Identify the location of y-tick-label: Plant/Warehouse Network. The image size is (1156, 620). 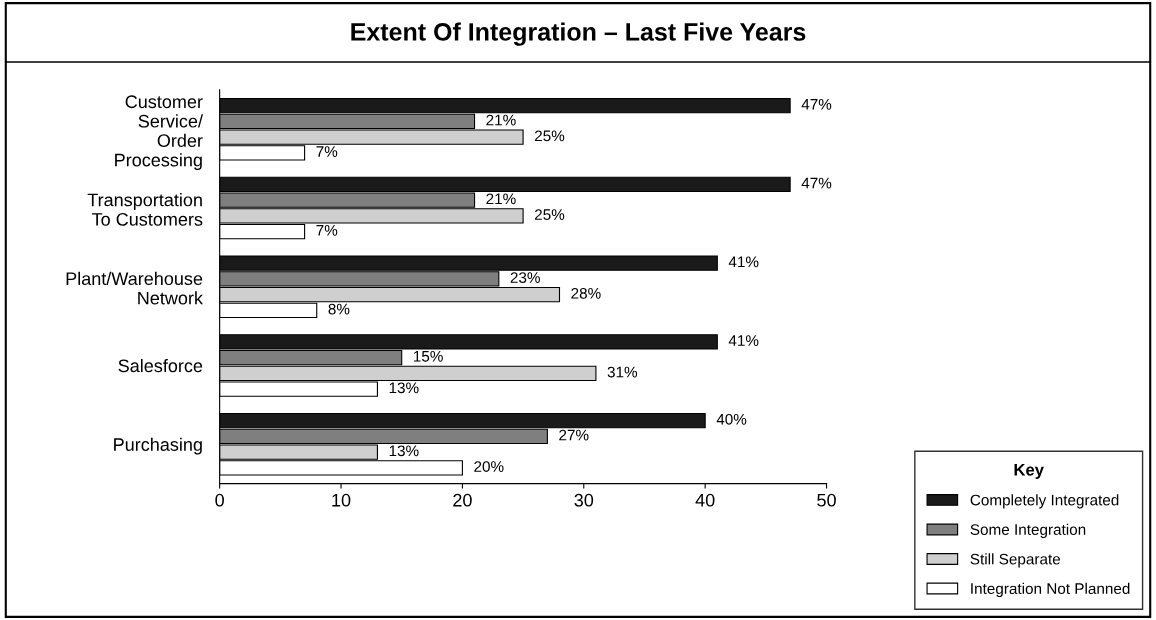
(134, 288).